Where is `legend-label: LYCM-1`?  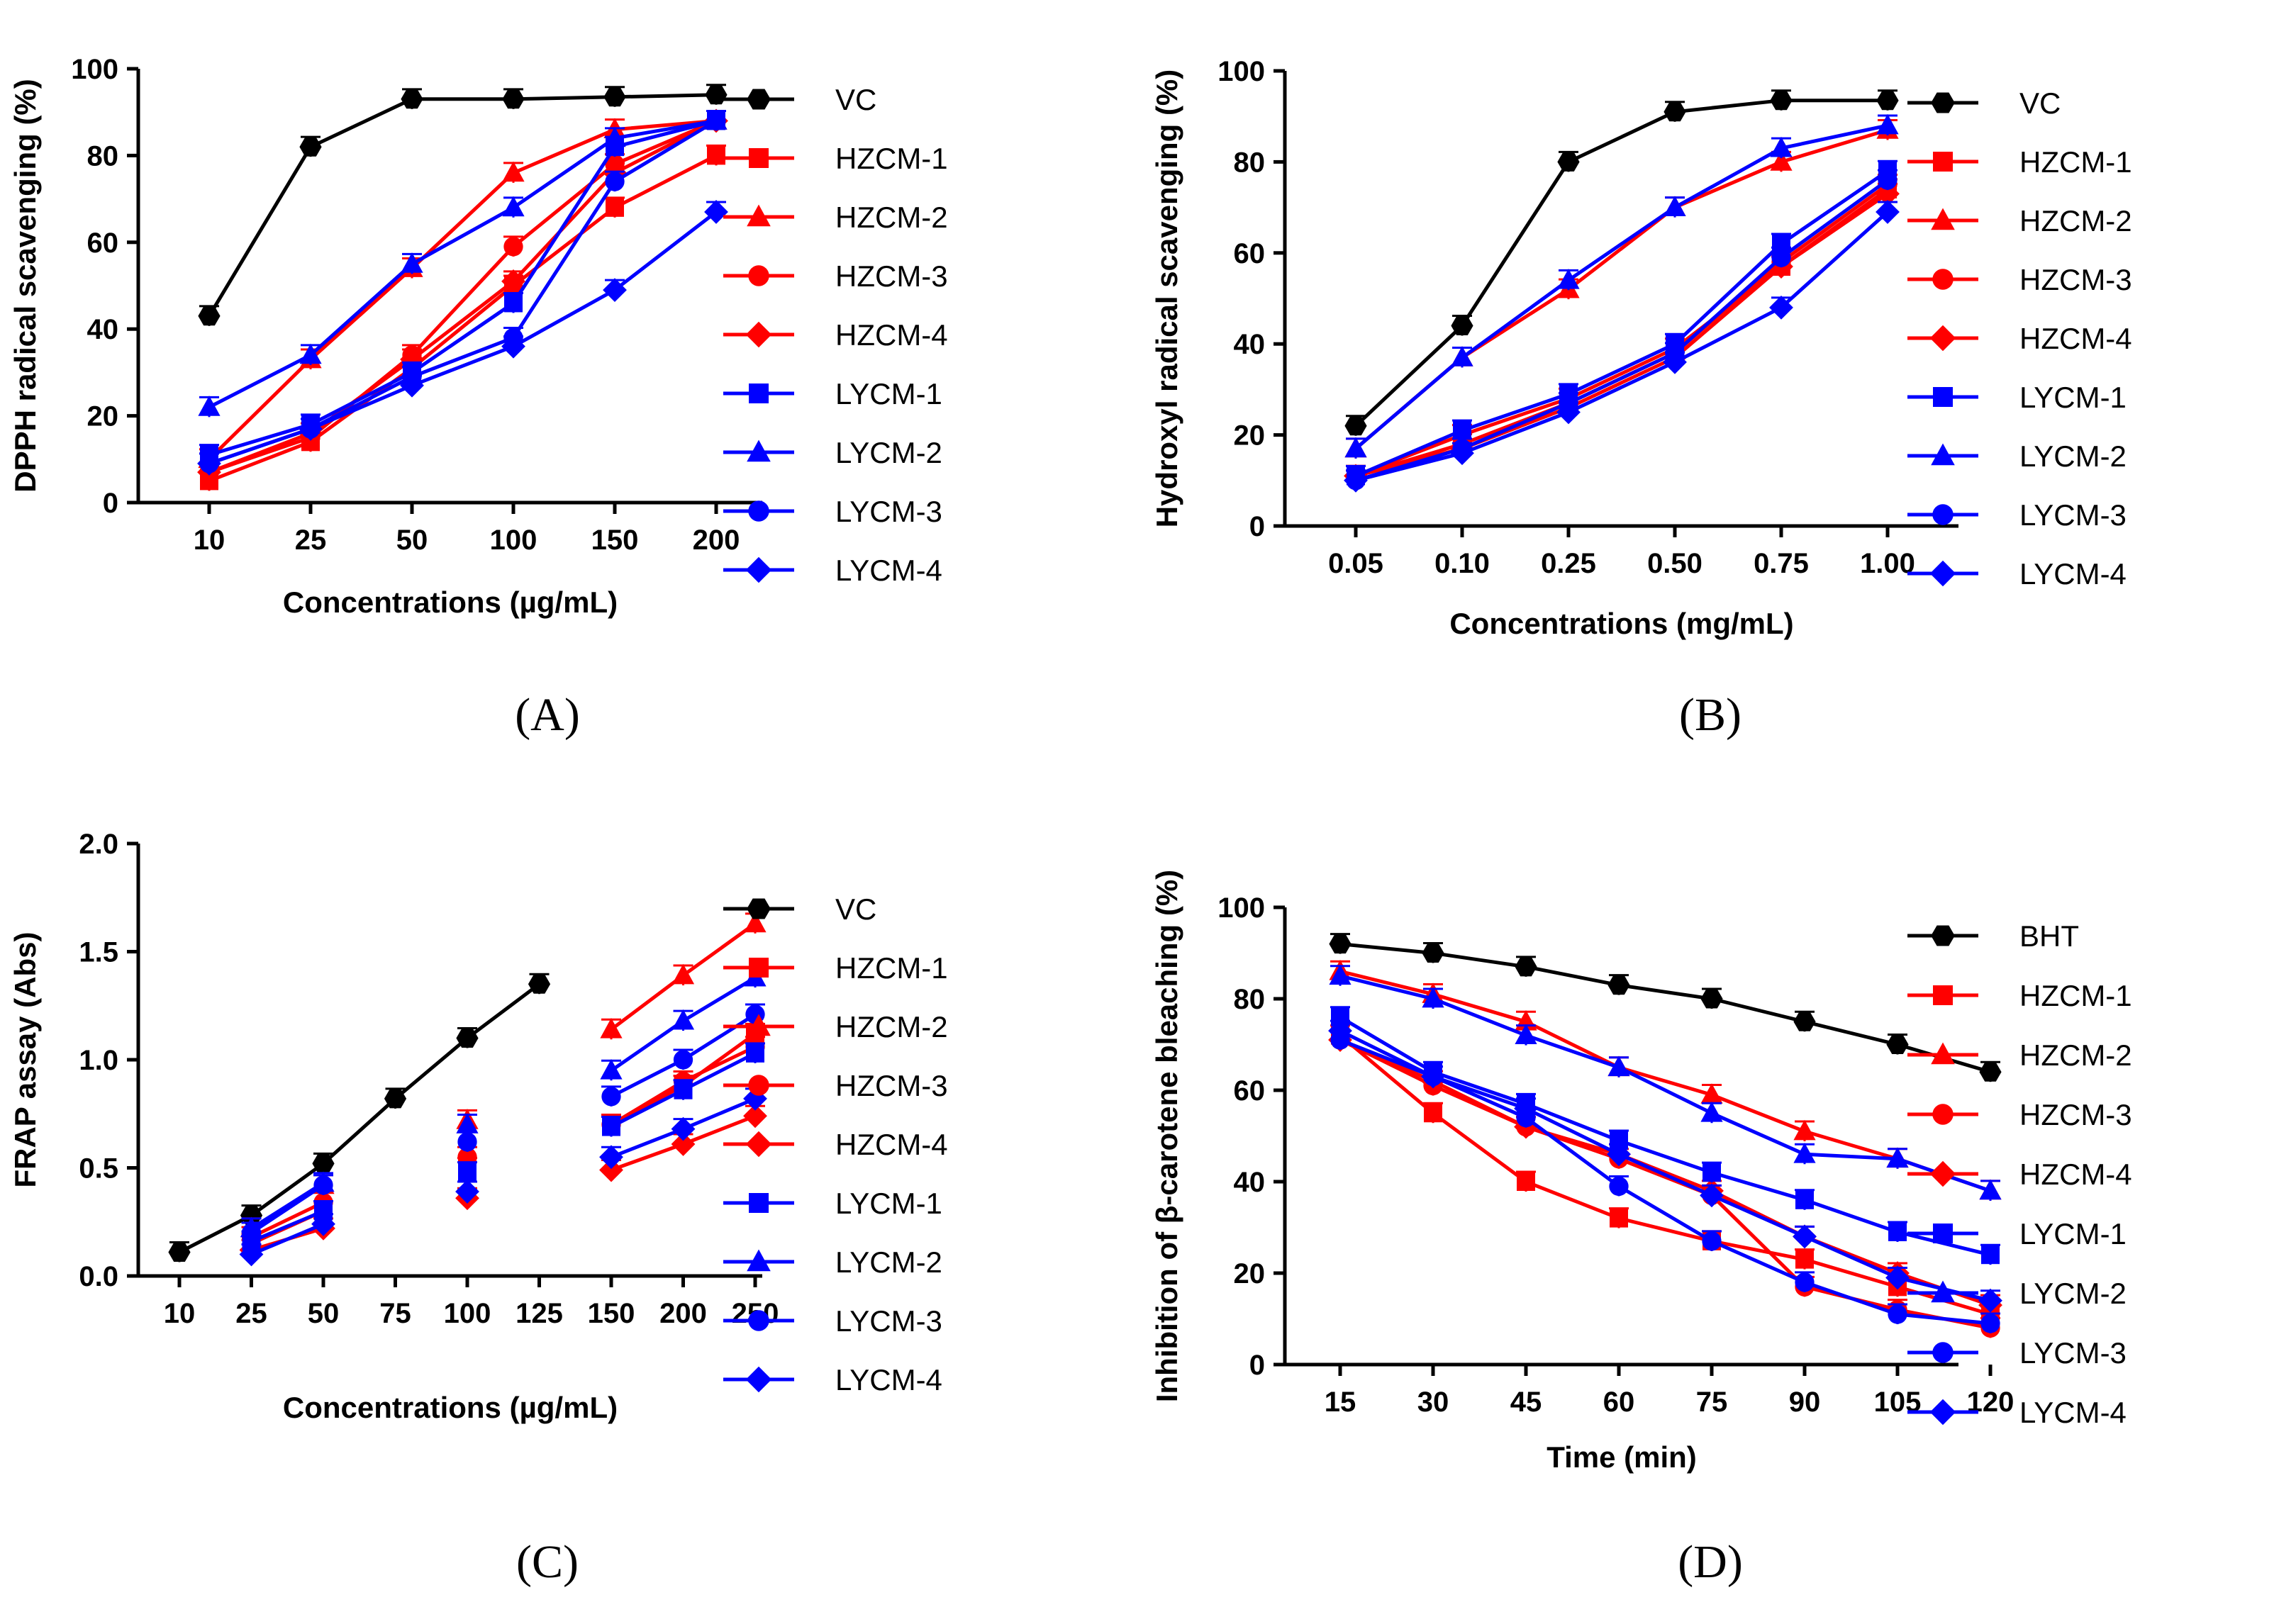
legend-label: LYCM-1 is located at coordinates (2073, 1233).